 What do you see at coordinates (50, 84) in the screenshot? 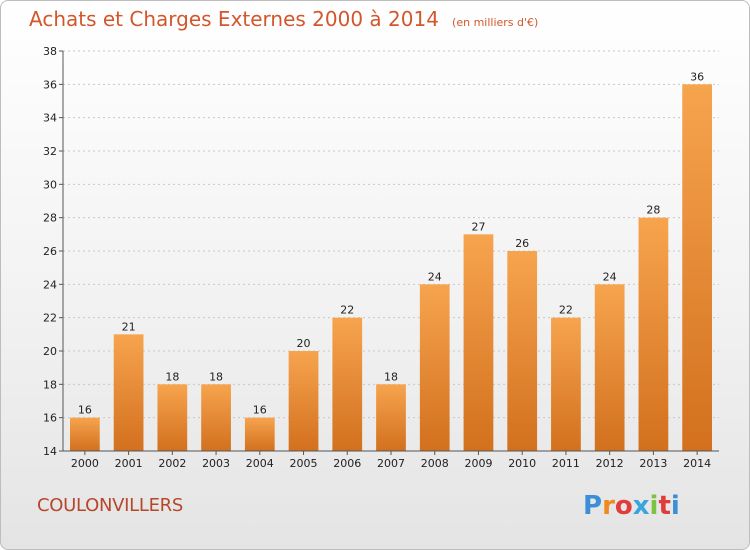
I see `y-tick-label: 36` at bounding box center [50, 84].